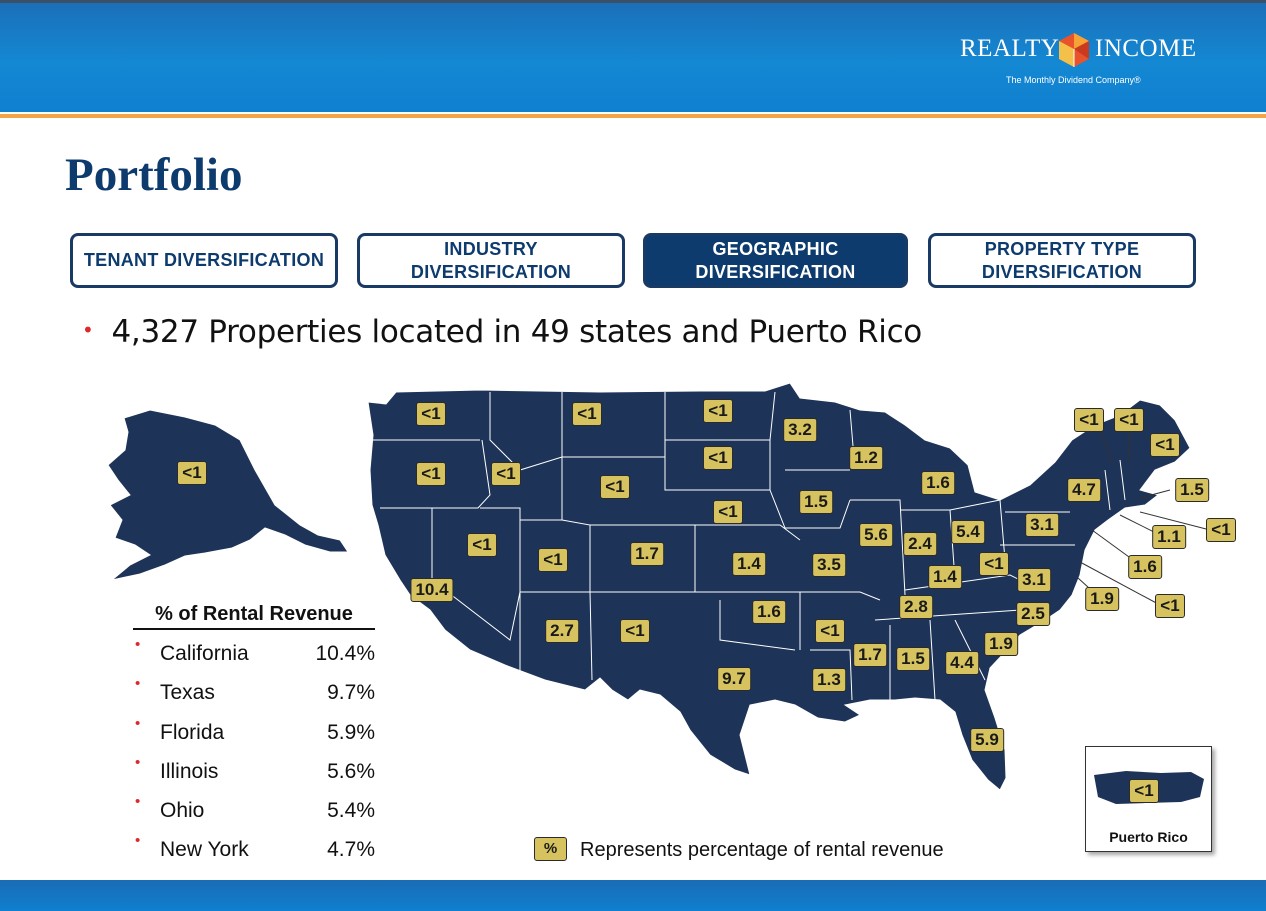  Describe the element at coordinates (431, 474) in the screenshot. I see `map-label-oregon: <1` at that location.